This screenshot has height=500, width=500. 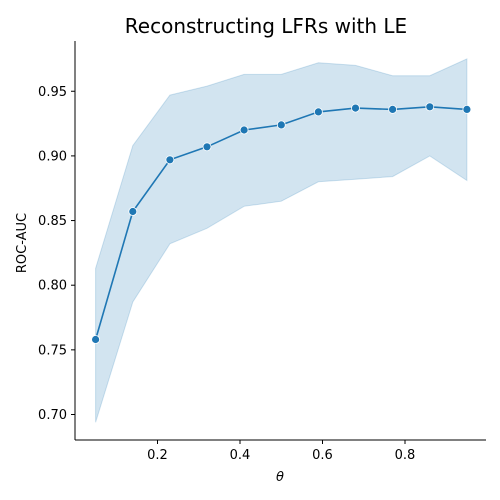 I want to click on y-tick-label: 0.75, so click(x=52, y=350).